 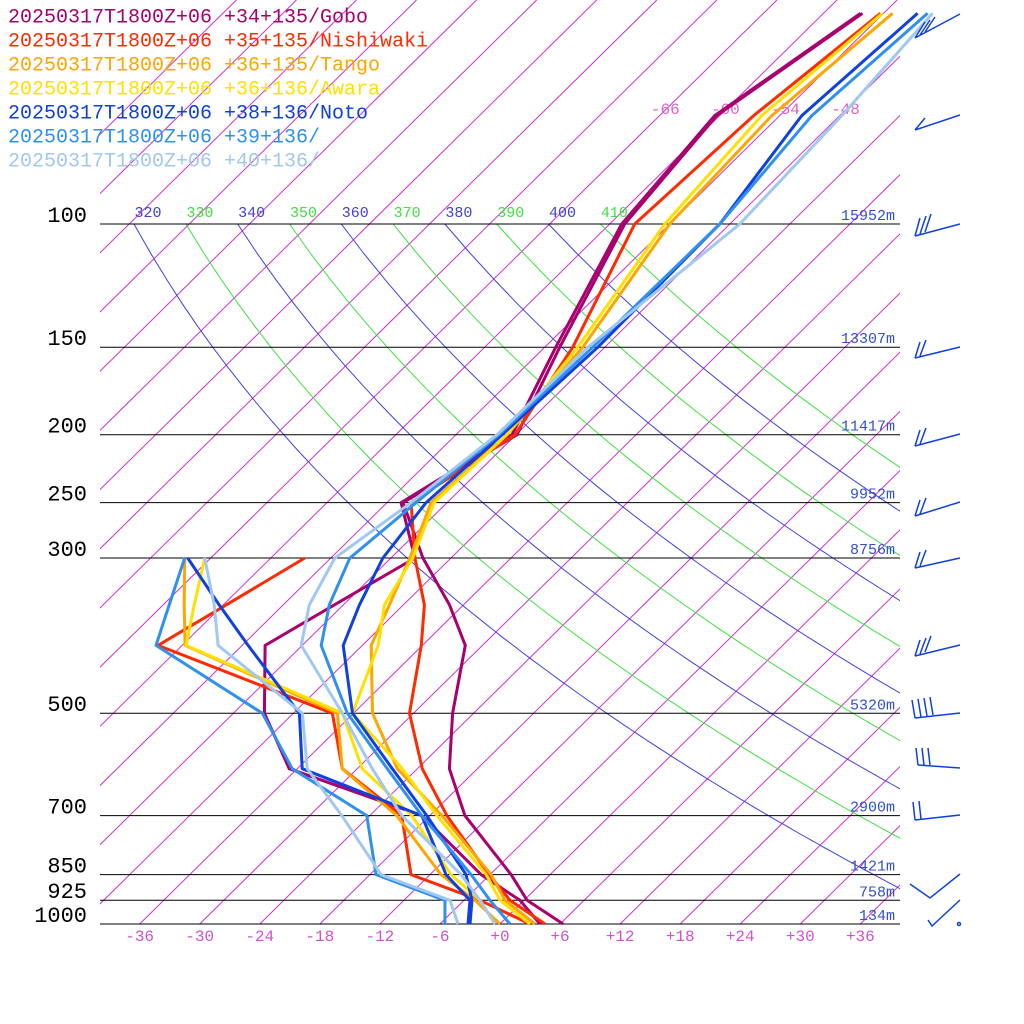 What do you see at coordinates (860, 937) in the screenshot?
I see `x-tick-label: +36` at bounding box center [860, 937].